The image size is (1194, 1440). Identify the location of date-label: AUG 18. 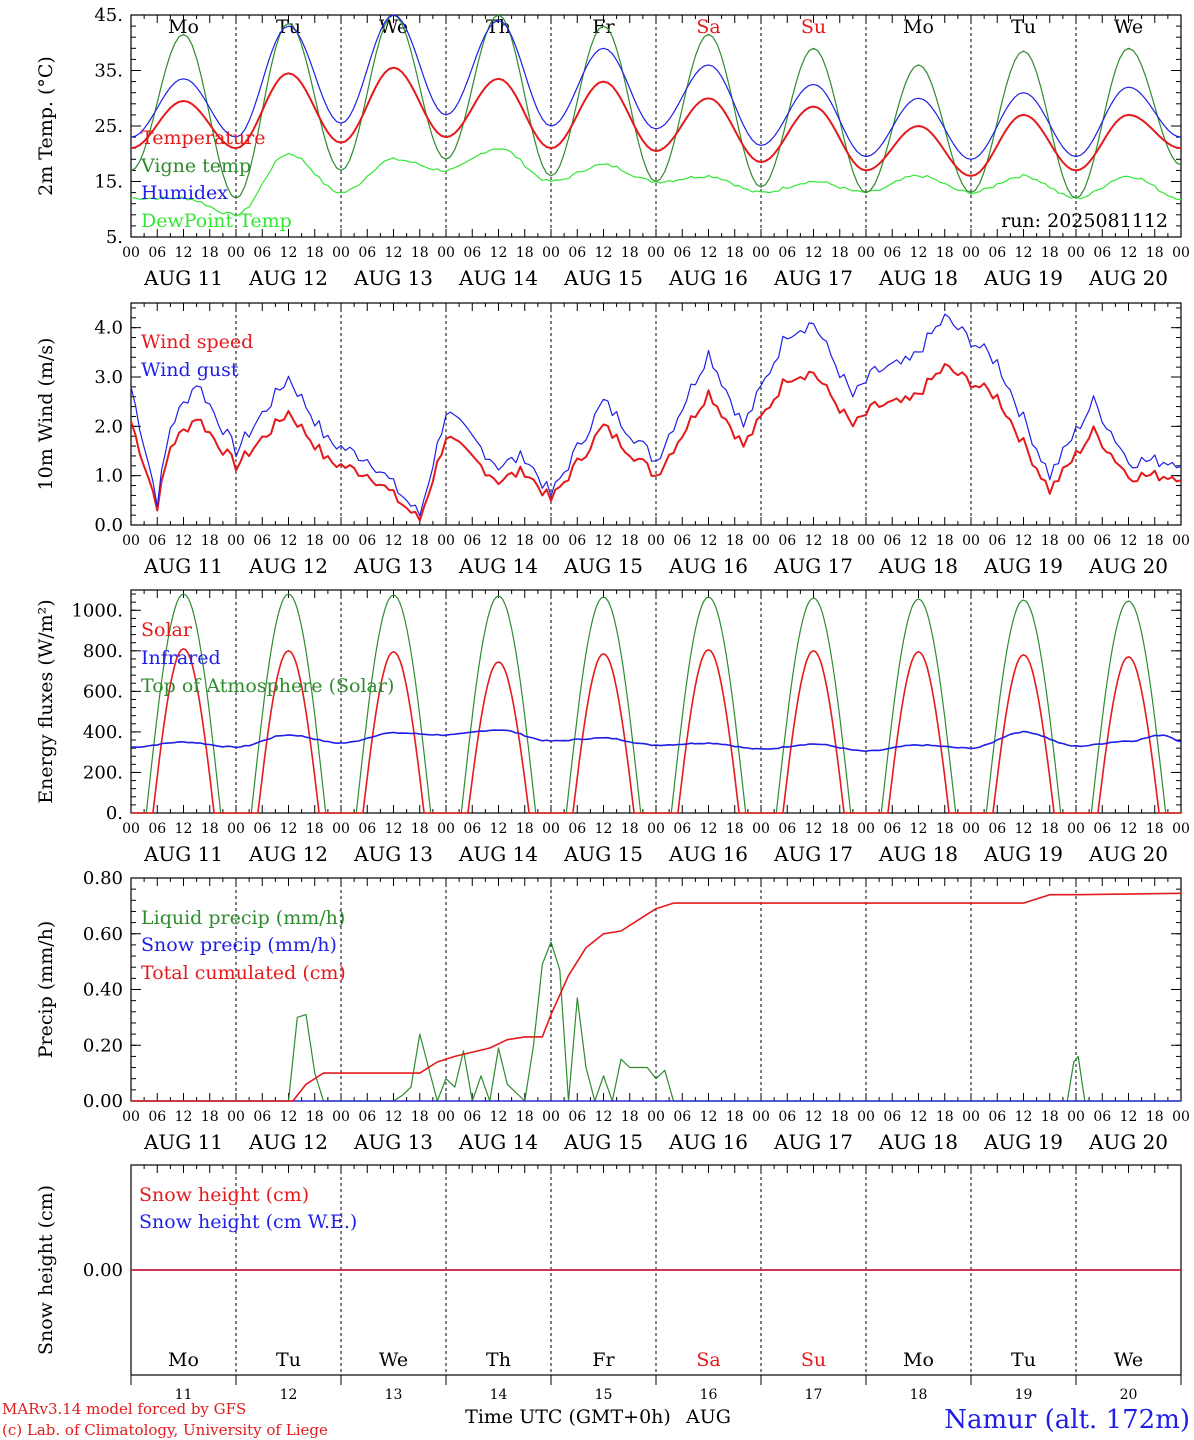
(918, 1142).